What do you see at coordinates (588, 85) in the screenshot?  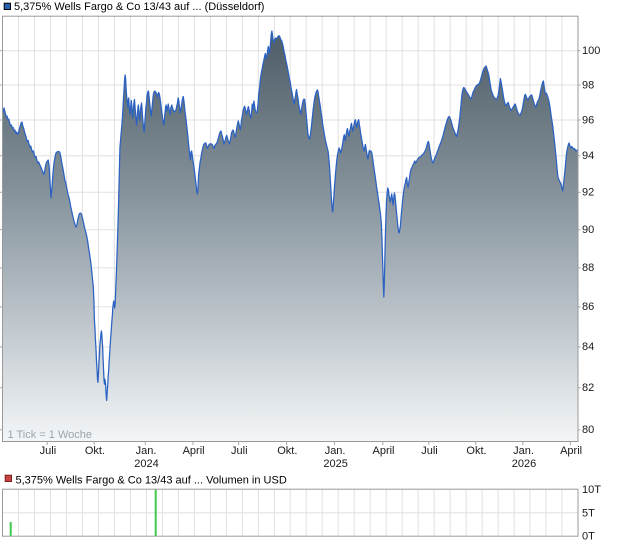 I see `svg-text: 98` at bounding box center [588, 85].